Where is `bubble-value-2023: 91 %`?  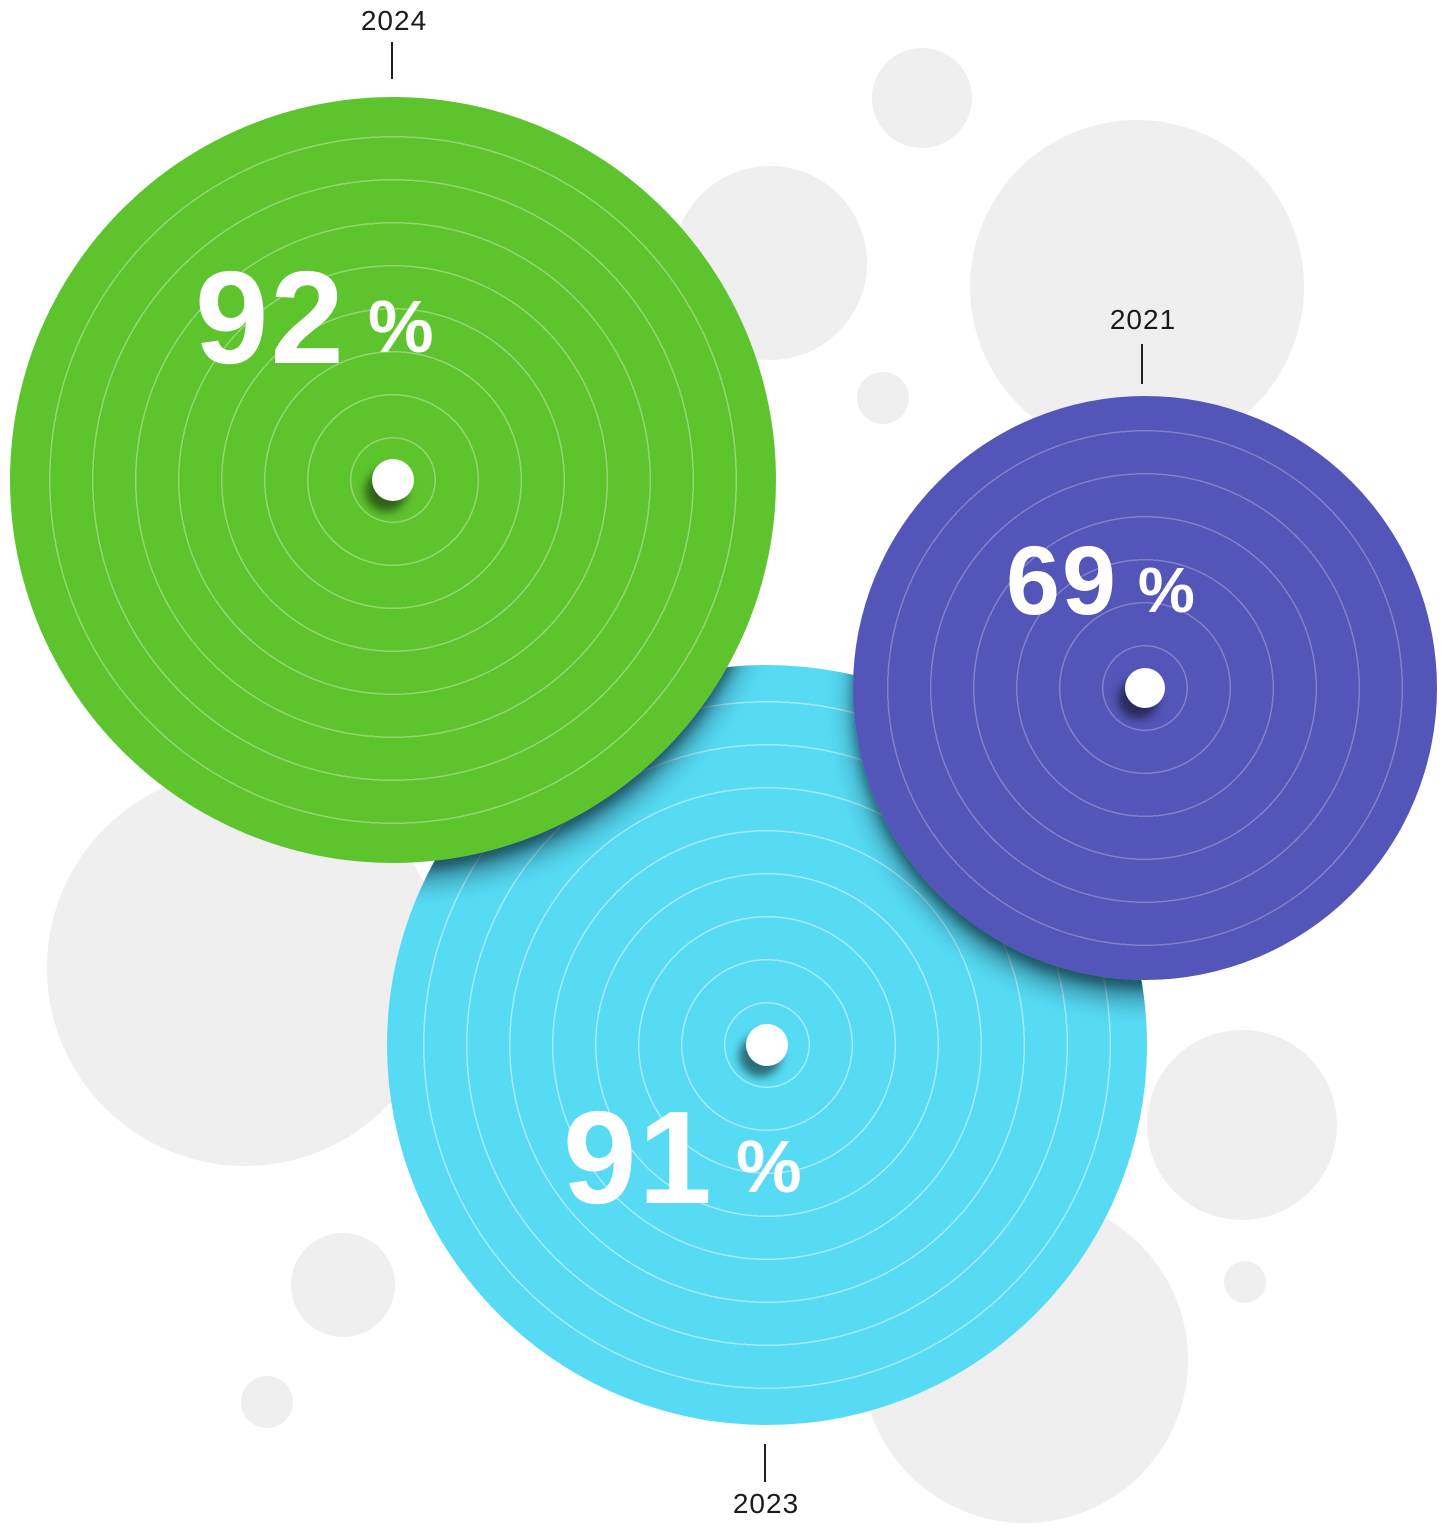
bubble-value-2023: 91 % is located at coordinates (682, 1158).